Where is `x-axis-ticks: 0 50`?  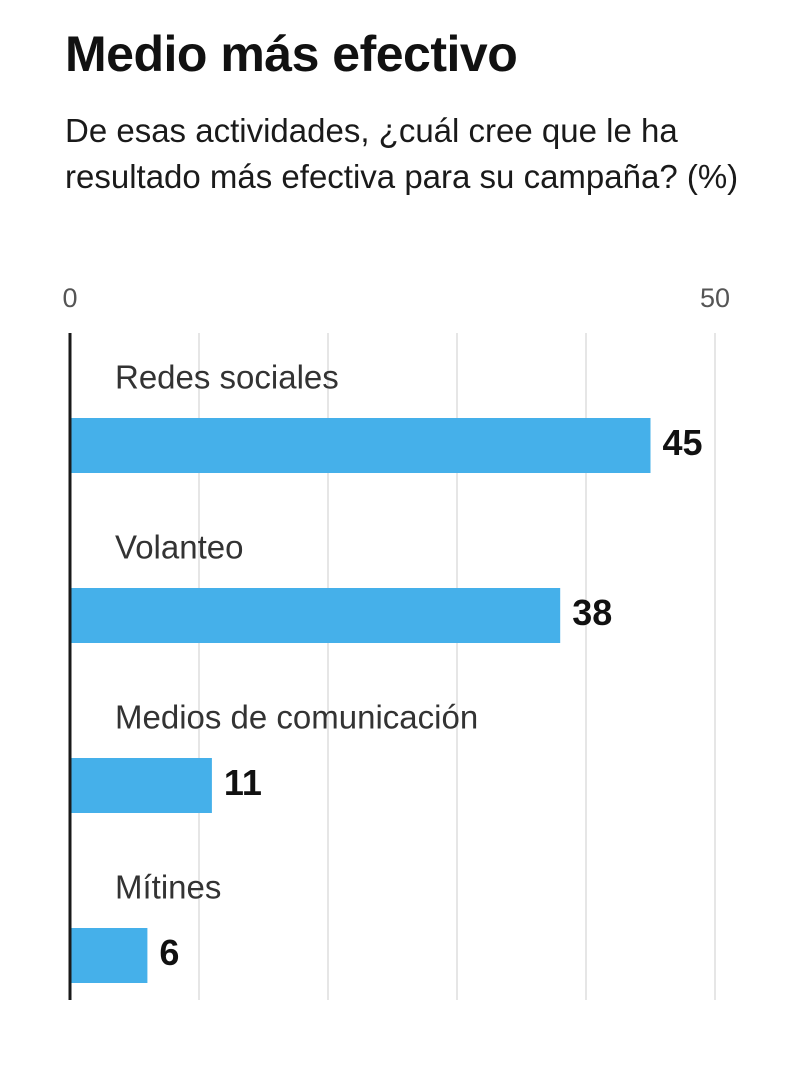 x-axis-ticks: 0 50 is located at coordinates (396, 298).